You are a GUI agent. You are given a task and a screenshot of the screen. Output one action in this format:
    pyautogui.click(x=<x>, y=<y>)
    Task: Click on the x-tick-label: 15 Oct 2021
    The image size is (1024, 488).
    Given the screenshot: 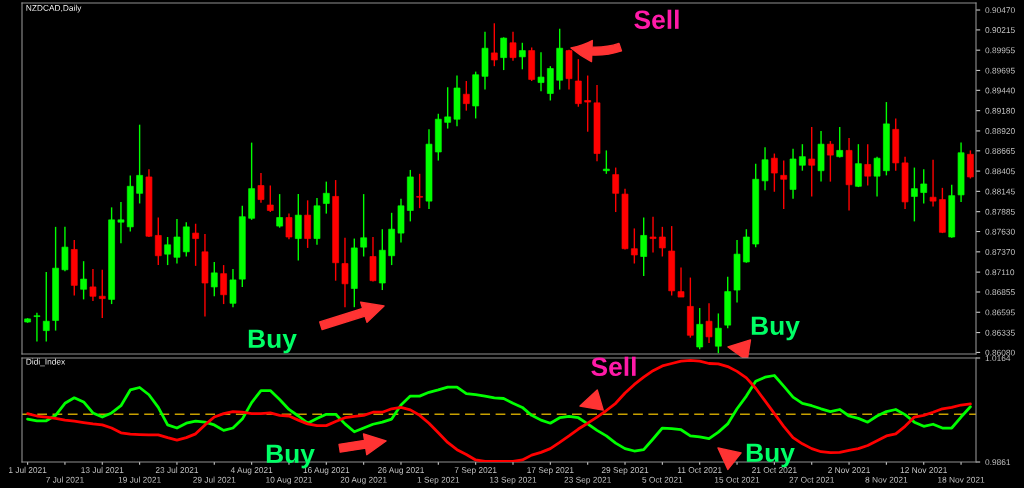 What is the action you would take?
    pyautogui.click(x=737, y=479)
    